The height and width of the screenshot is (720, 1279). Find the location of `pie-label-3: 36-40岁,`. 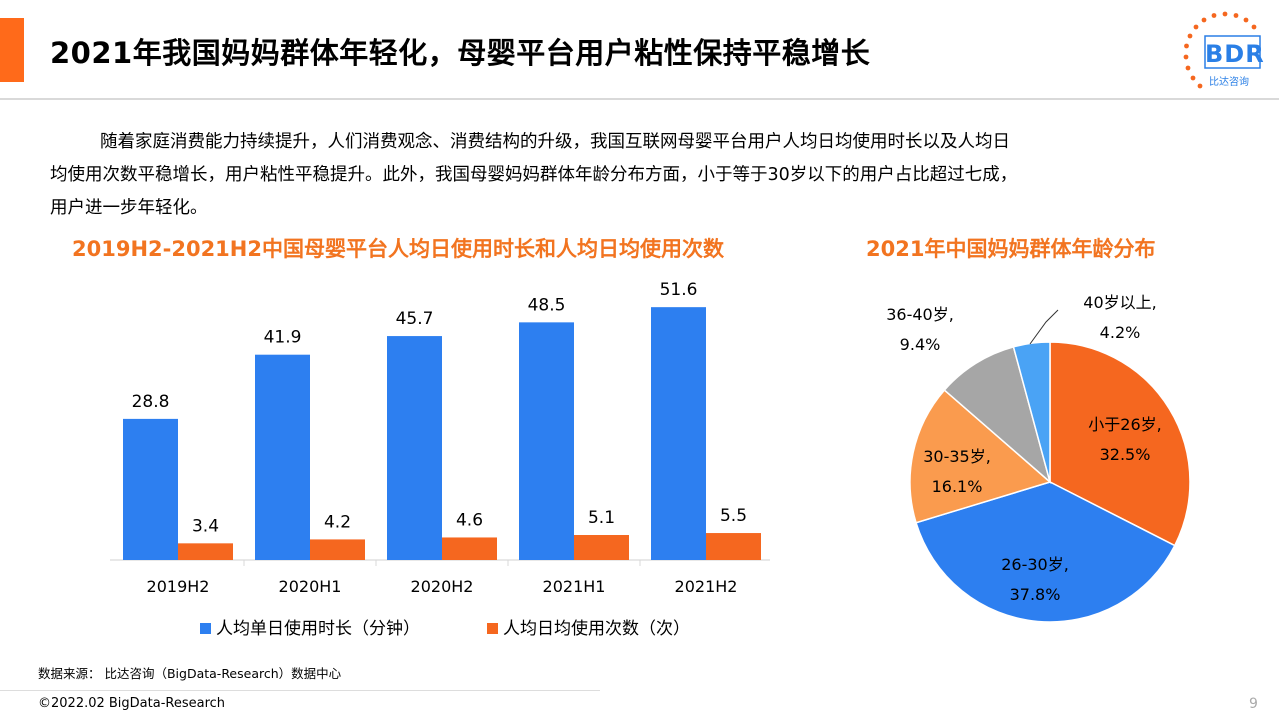

pie-label-3: 36-40岁, is located at coordinates (920, 314).